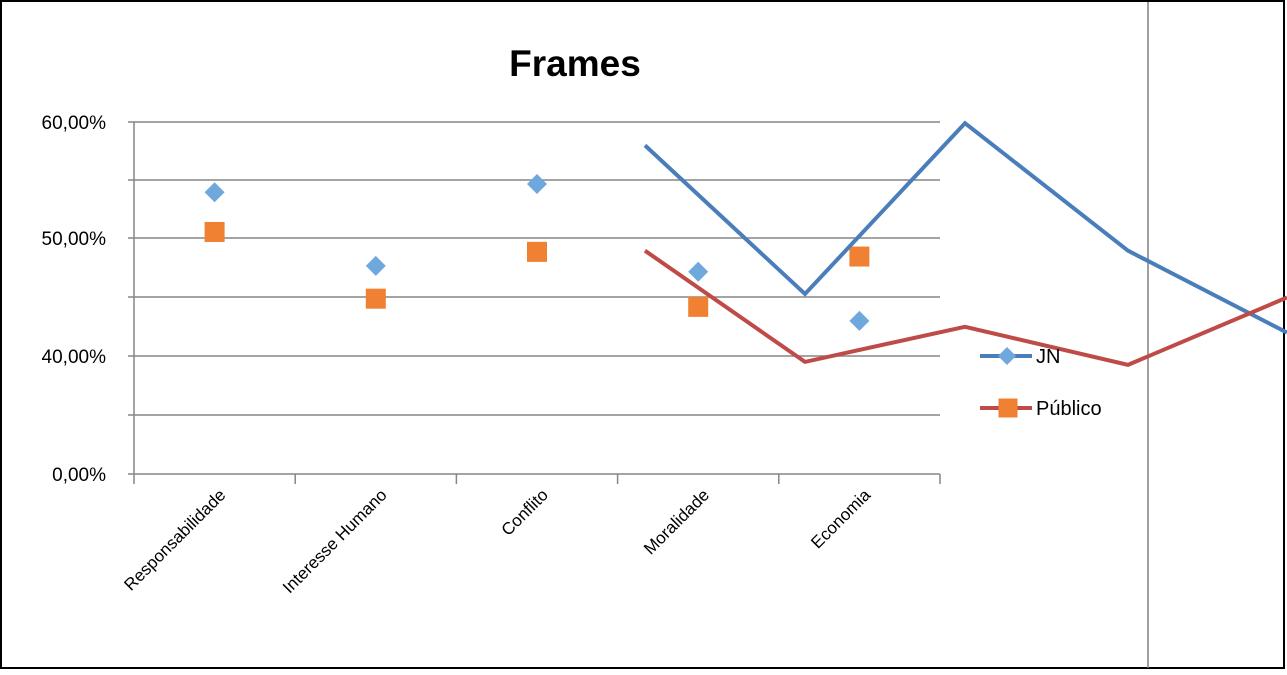  What do you see at coordinates (79, 475) in the screenshot?
I see `y-tick-label: 0,00%` at bounding box center [79, 475].